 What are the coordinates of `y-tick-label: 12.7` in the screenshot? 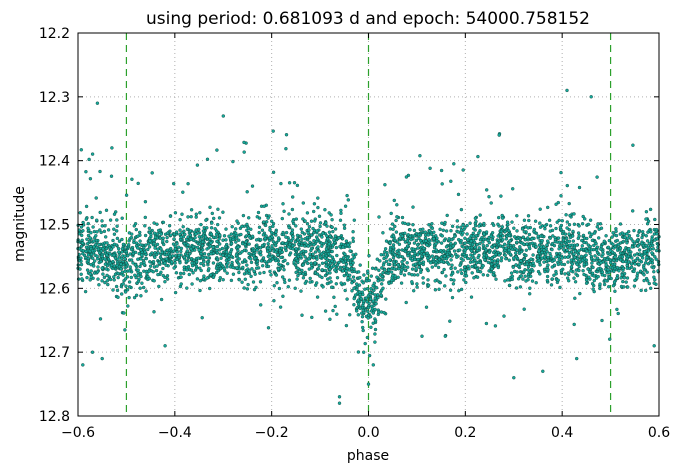 It's located at (54, 353).